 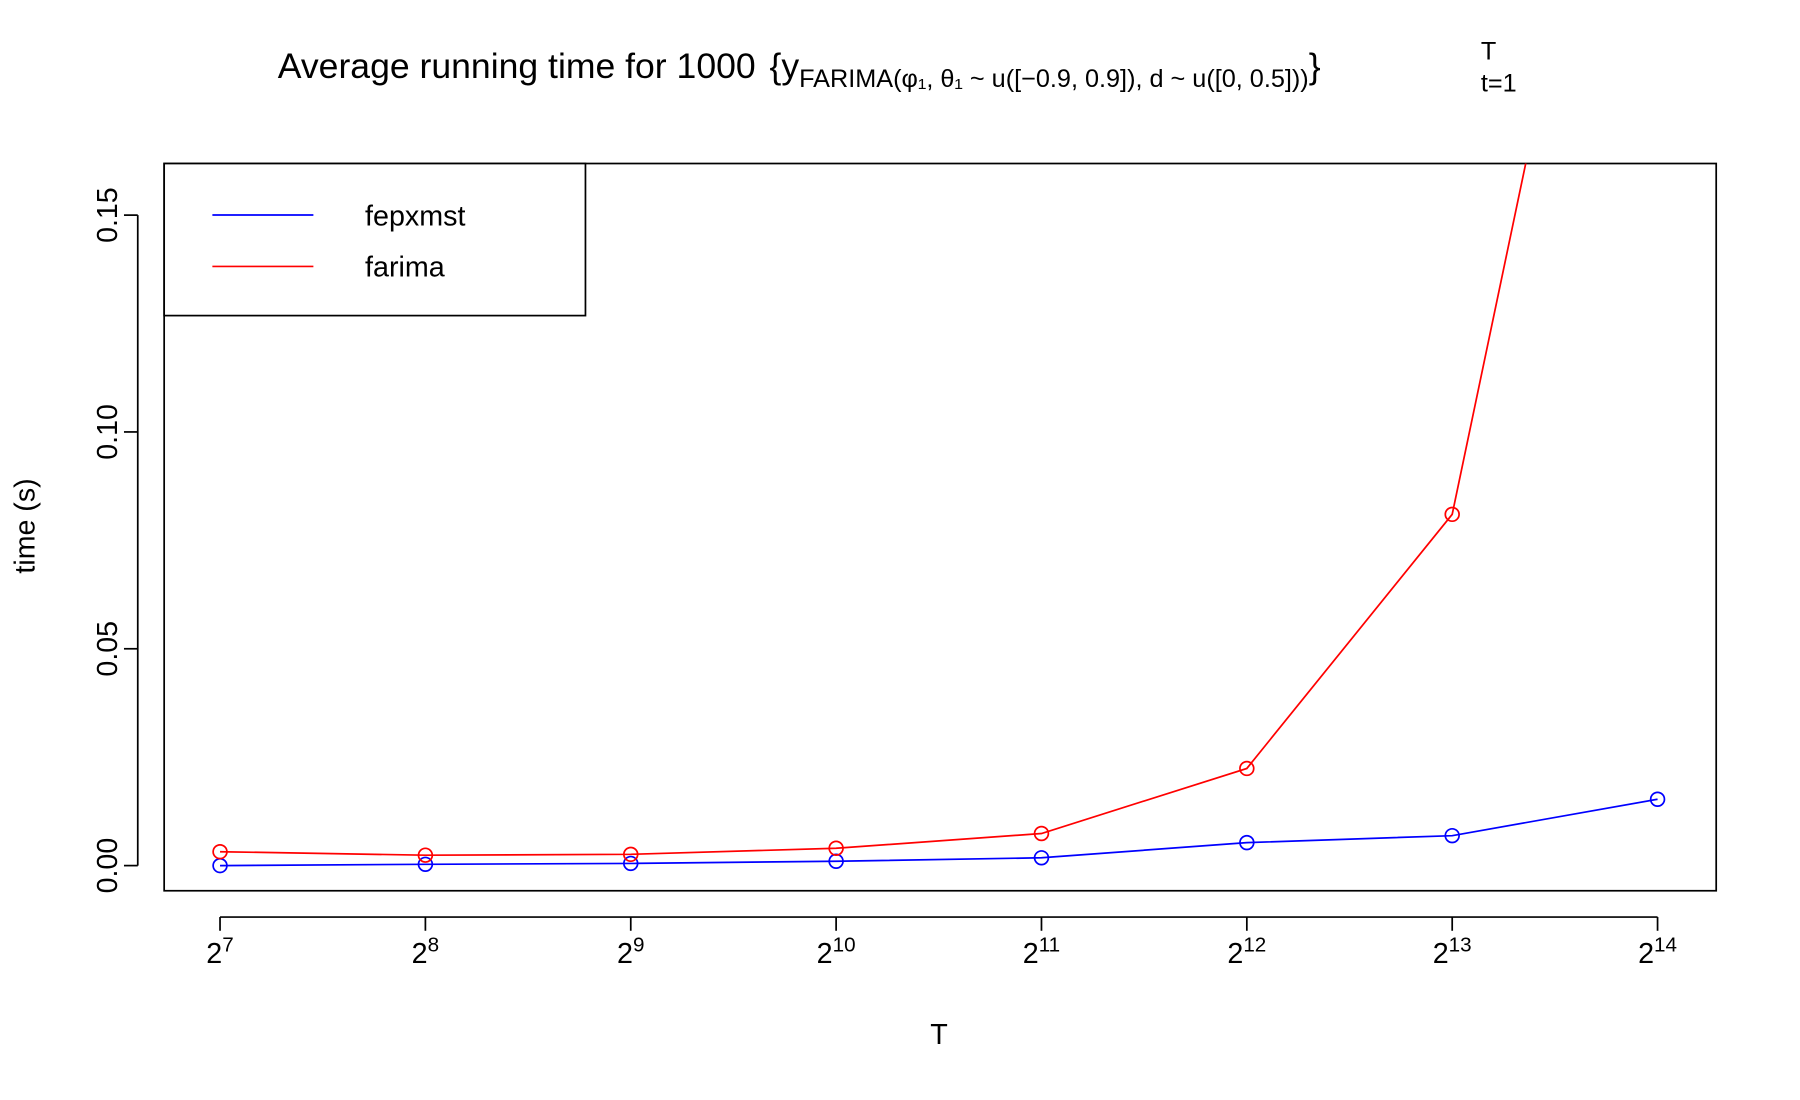 What do you see at coordinates (517, 66) in the screenshot?
I see `title-main: Average running time for 1000` at bounding box center [517, 66].